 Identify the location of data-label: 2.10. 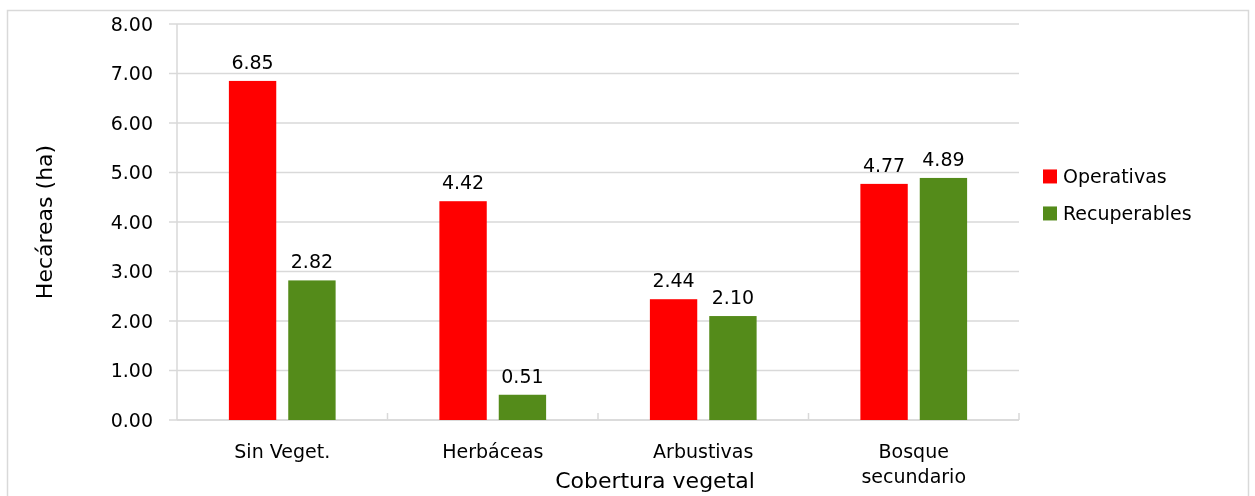
(733, 297).